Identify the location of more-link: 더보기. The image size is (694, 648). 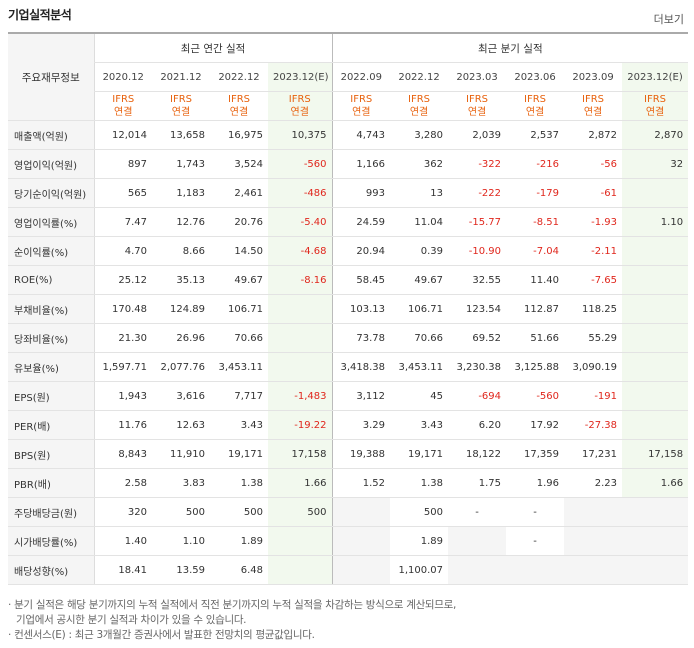
(668, 19).